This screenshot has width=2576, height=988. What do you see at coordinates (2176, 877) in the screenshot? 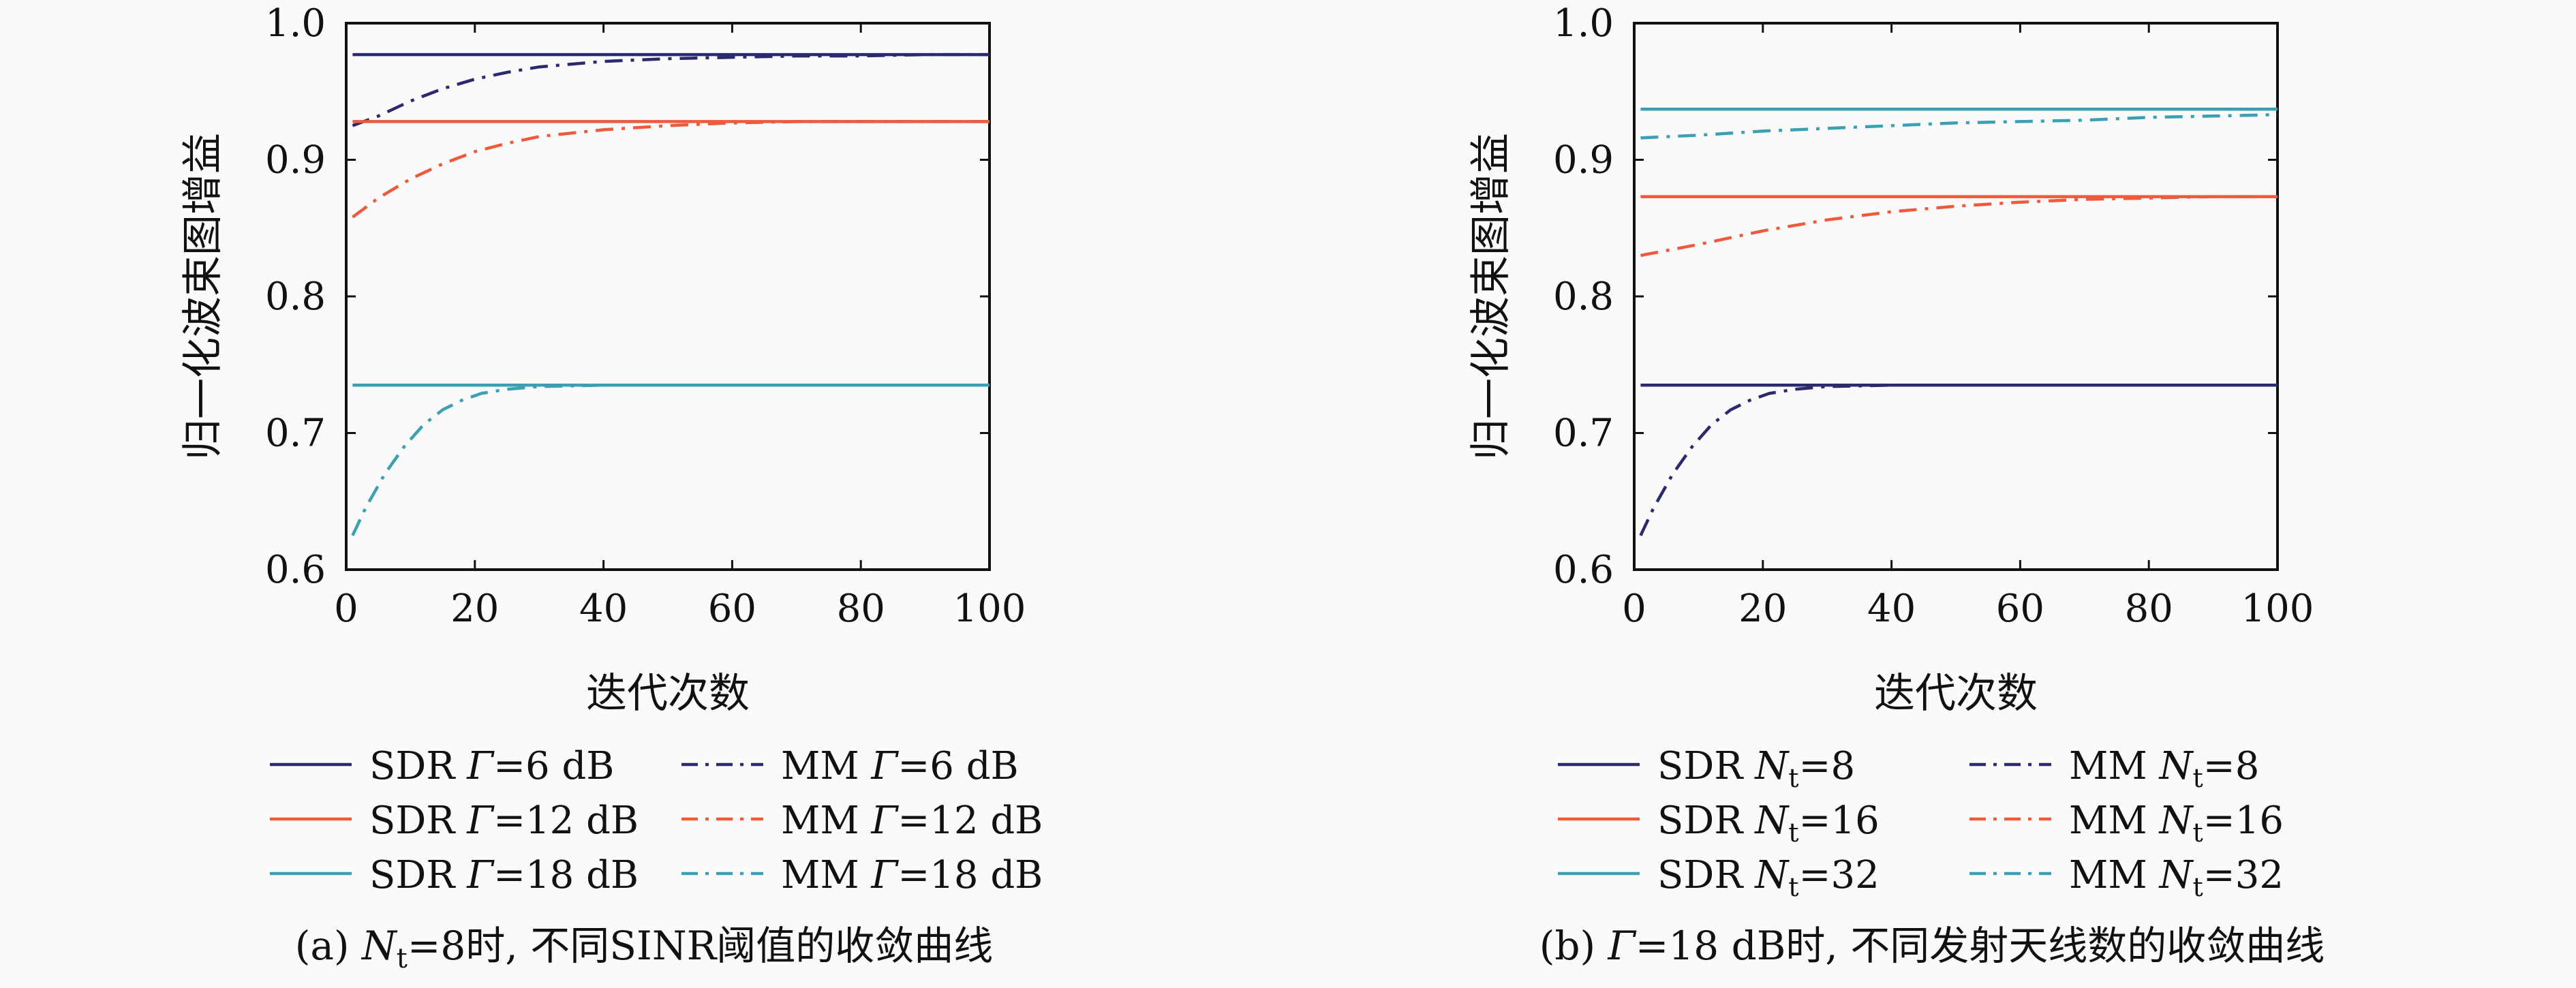
I see `legend-label: MM Nt=32` at bounding box center [2176, 877].